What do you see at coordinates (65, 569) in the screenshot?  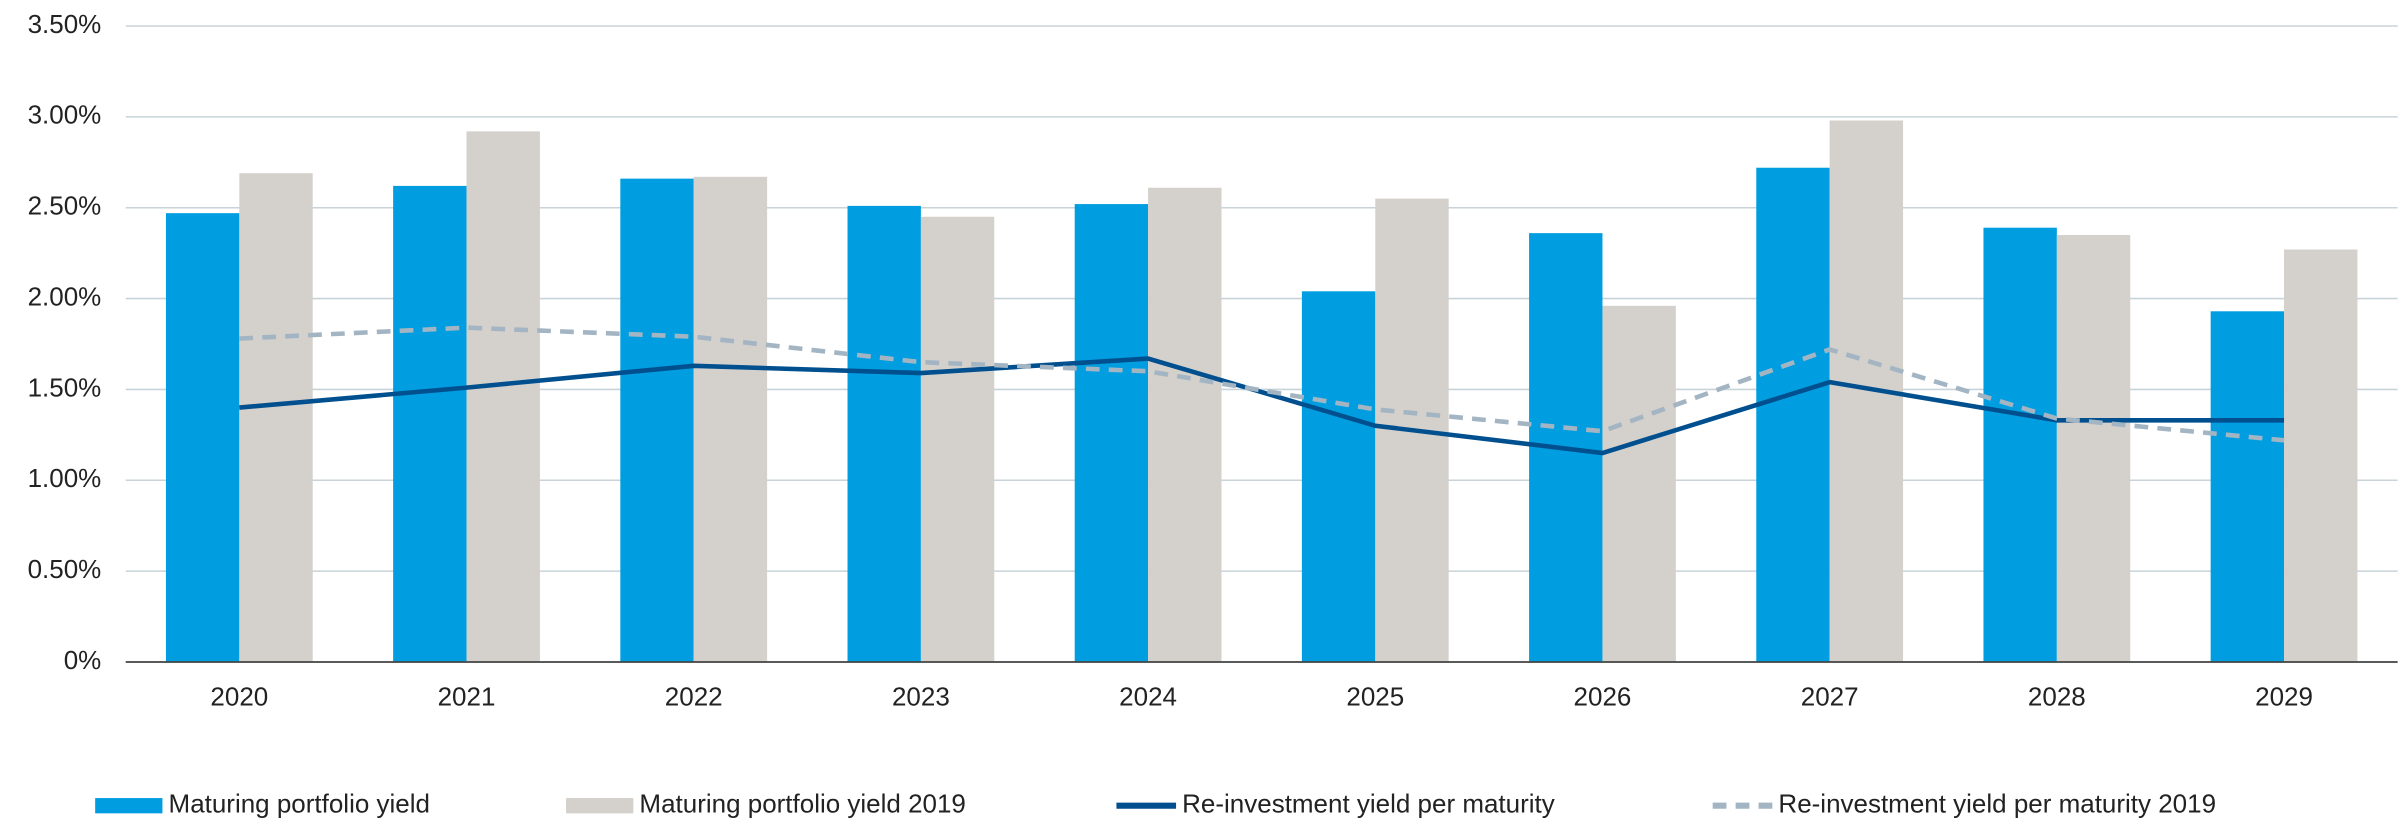 I see `y-tick-label: 0.50%` at bounding box center [65, 569].